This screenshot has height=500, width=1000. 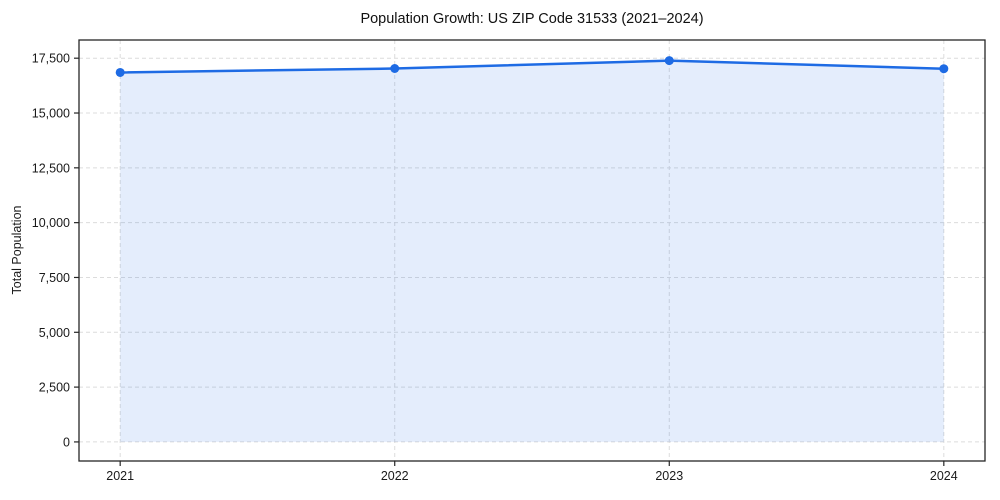 What do you see at coordinates (120, 72) in the screenshot?
I see `data-point-2021` at bounding box center [120, 72].